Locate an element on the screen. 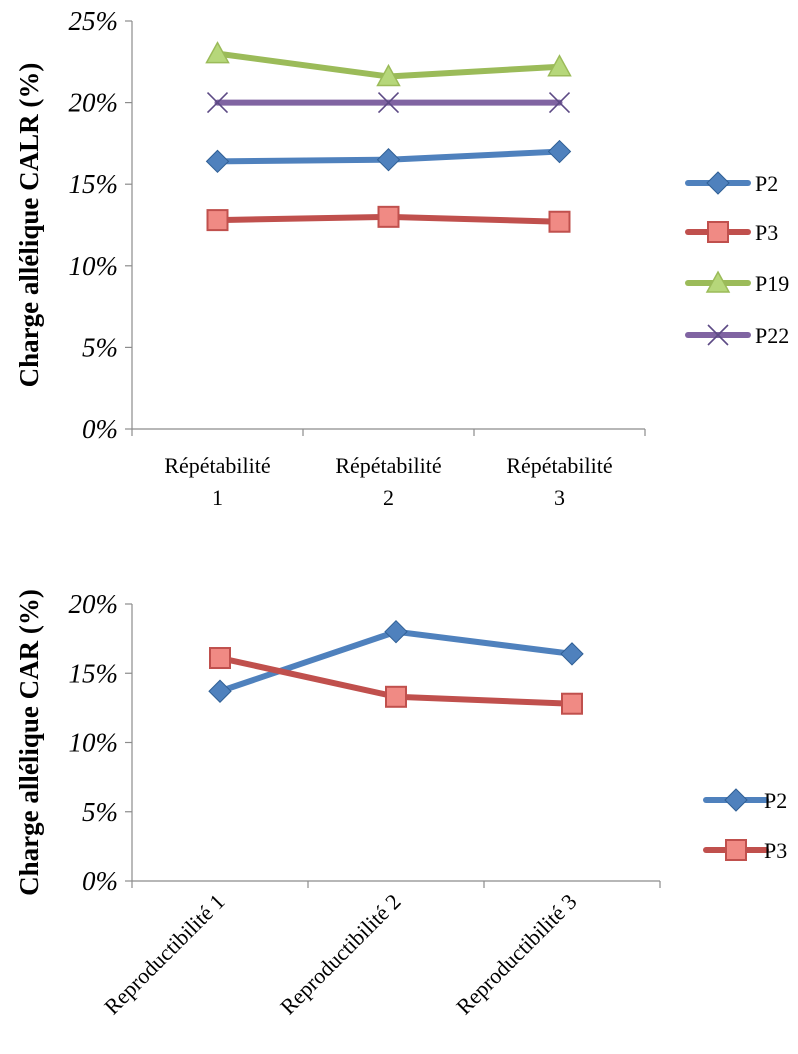 The image size is (798, 1054). series-P2 is located at coordinates (388, 156).